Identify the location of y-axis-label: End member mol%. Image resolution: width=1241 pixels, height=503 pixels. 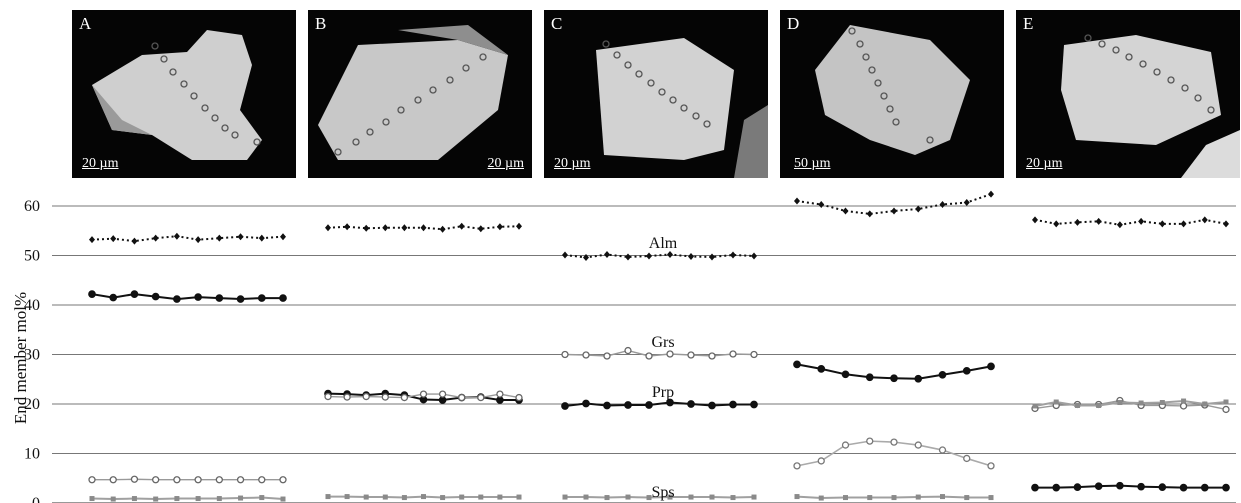
(20, 358).